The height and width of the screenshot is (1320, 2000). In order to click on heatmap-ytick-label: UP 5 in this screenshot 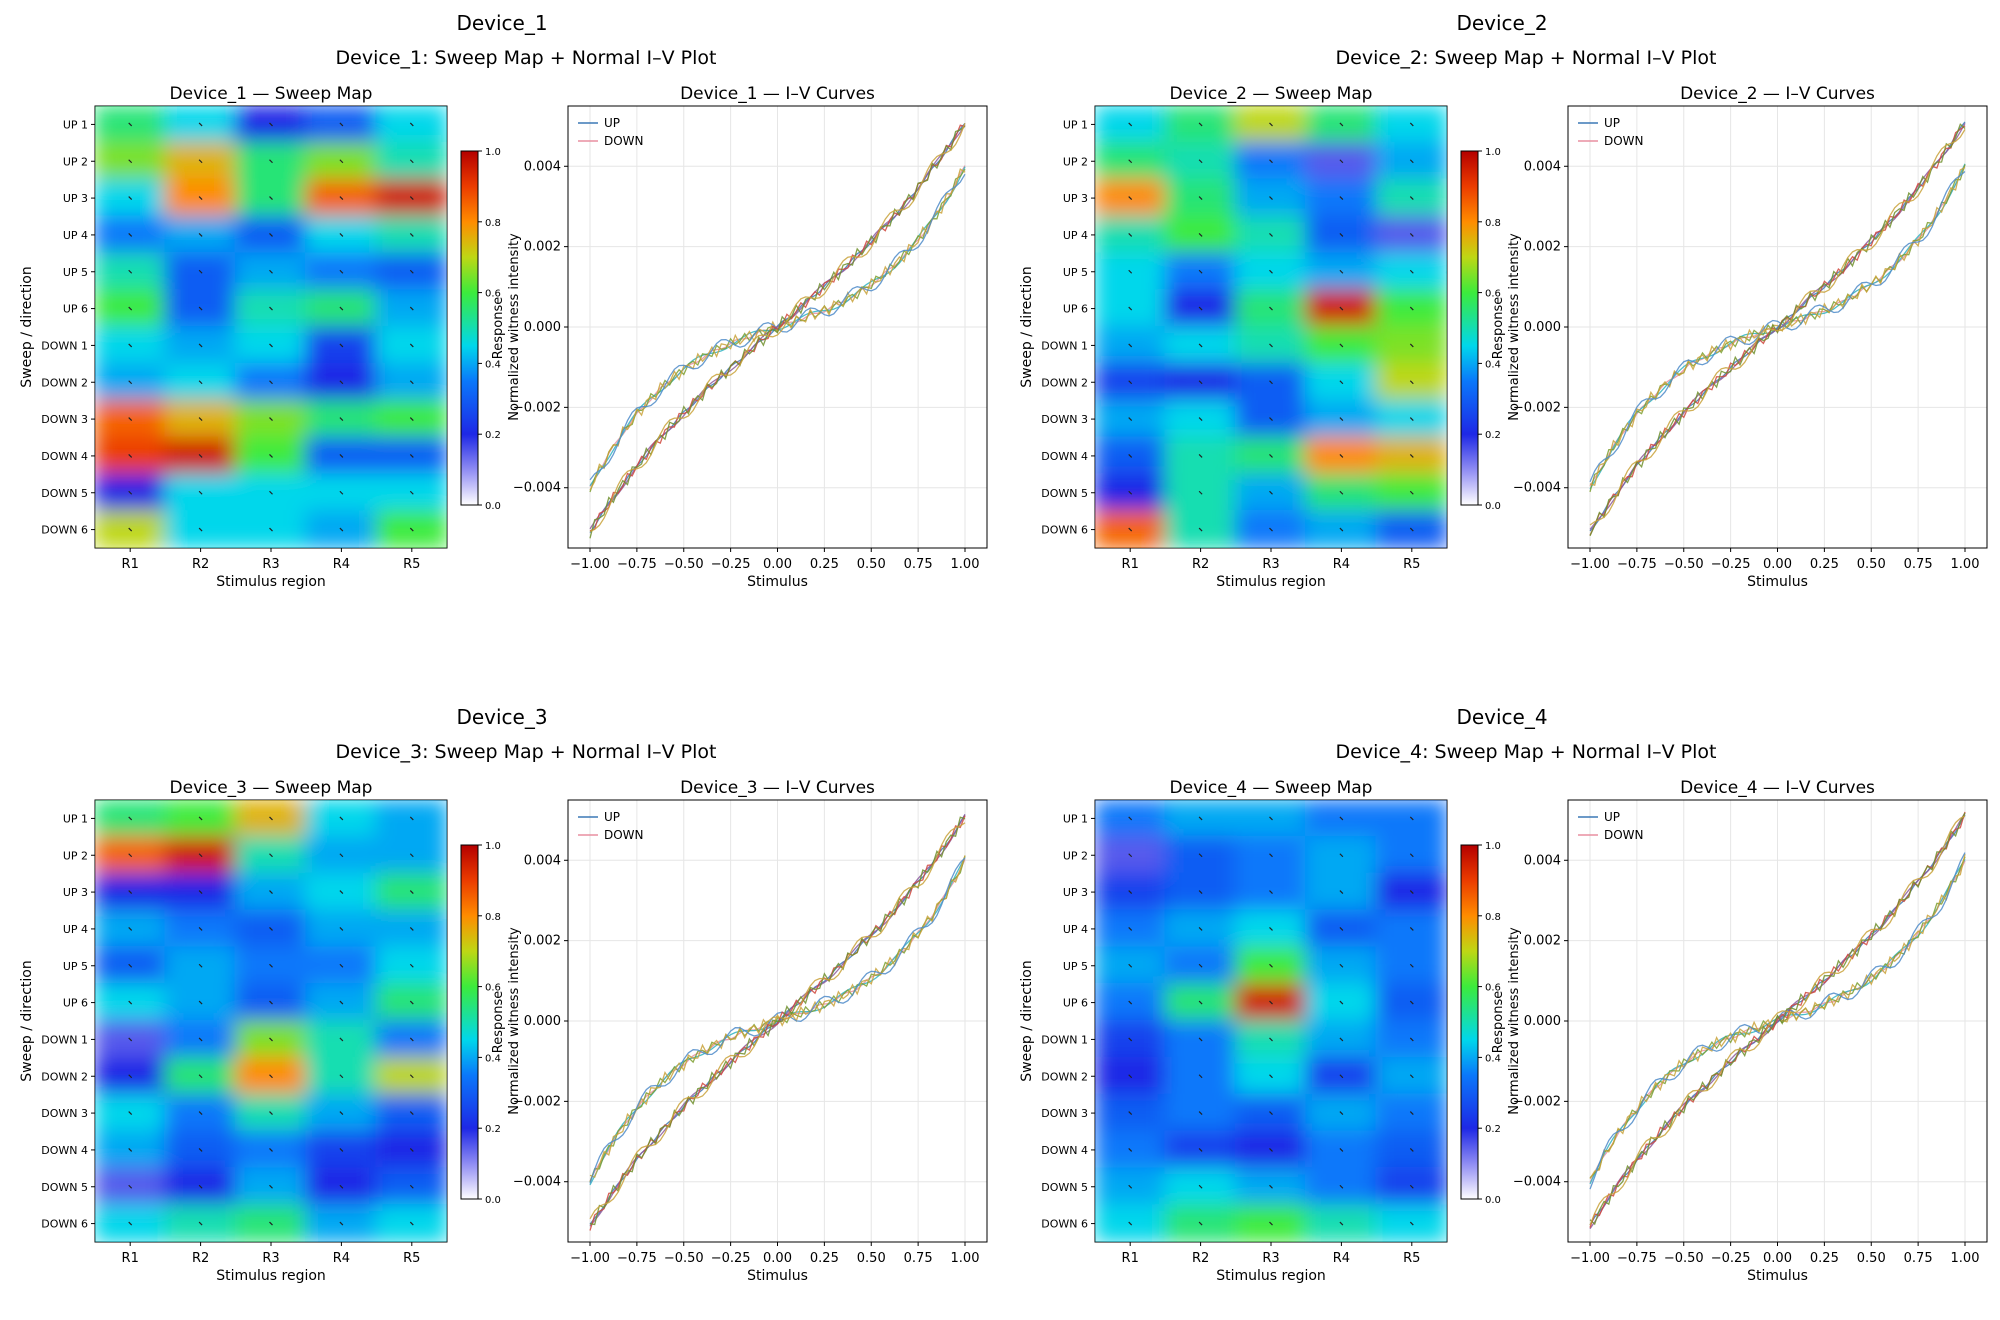, I will do `click(1075, 966)`.